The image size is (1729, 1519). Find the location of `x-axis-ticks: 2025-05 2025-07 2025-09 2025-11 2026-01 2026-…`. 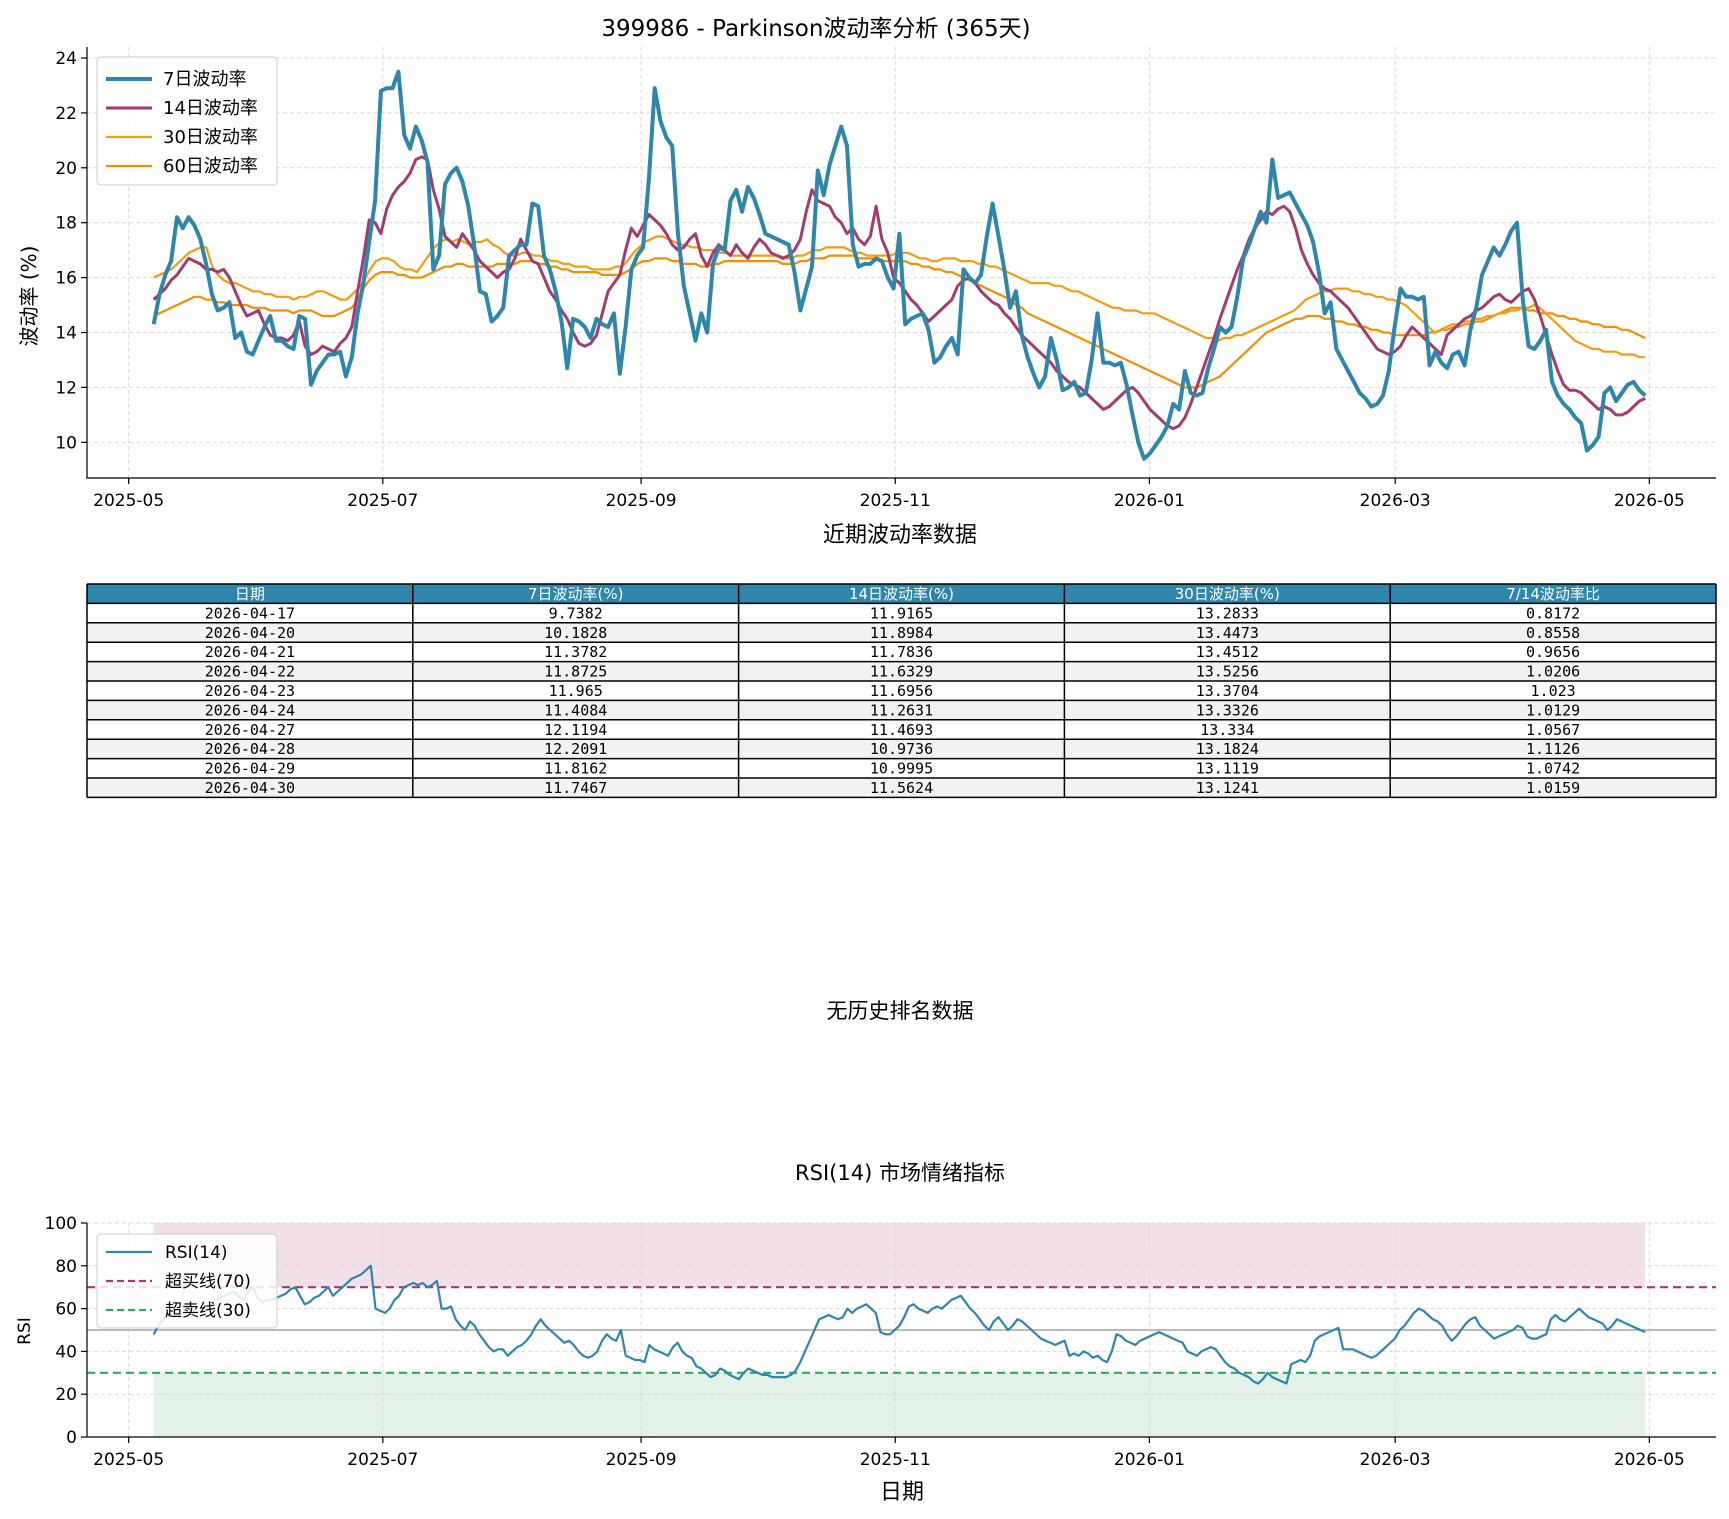

x-axis-ticks: 2025-05 2025-07 2025-09 2025-11 2026-01 2026-… is located at coordinates (889, 494).